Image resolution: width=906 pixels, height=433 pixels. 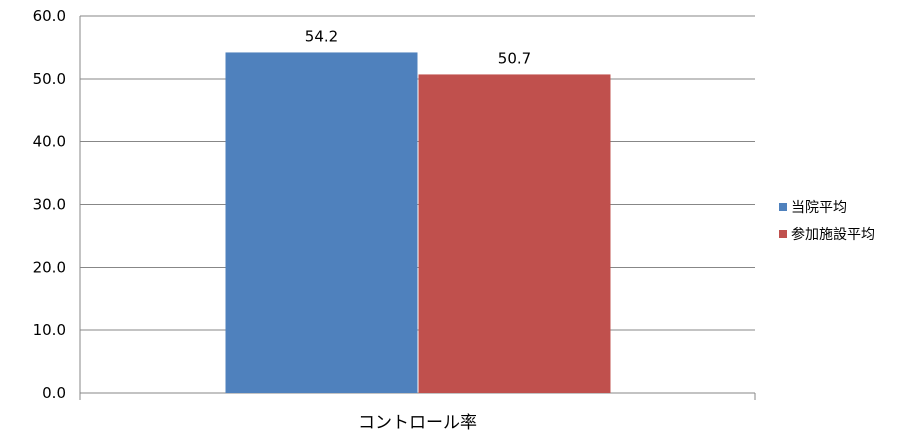 What do you see at coordinates (54, 393) in the screenshot?
I see `y-tick-label: 0.0` at bounding box center [54, 393].